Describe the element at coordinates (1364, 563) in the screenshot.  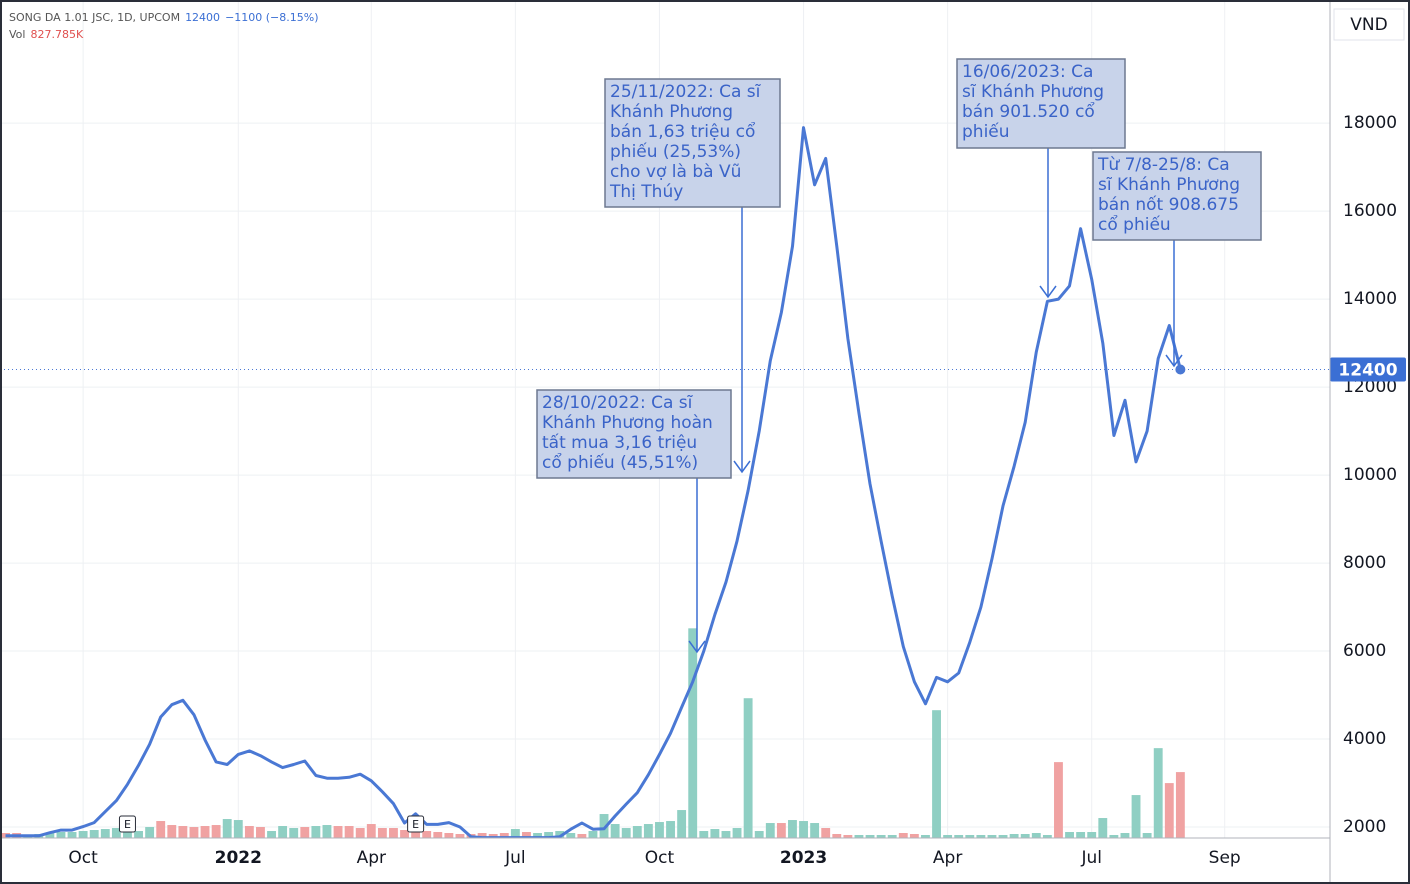
I see `y-tick-label: 8000` at that location.